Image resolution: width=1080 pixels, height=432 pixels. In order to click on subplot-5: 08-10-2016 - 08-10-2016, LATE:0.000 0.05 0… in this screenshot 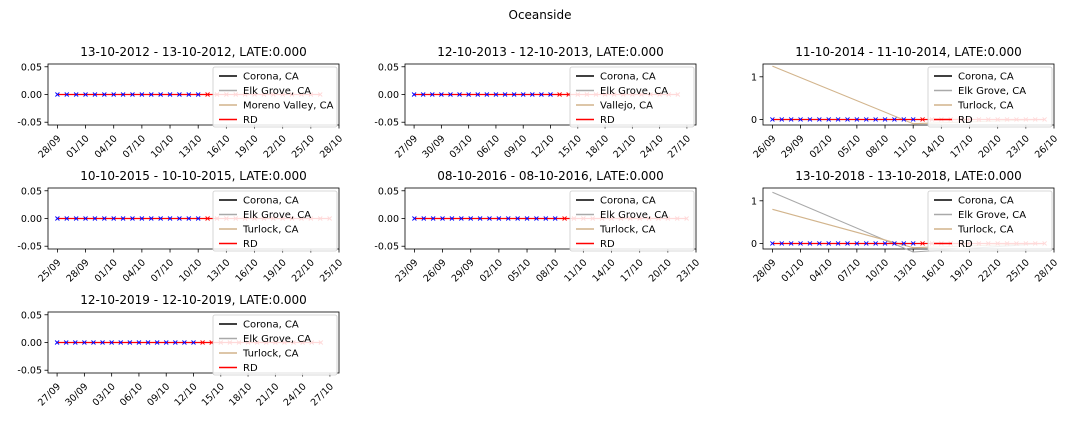, I will do `click(538, 226)`.